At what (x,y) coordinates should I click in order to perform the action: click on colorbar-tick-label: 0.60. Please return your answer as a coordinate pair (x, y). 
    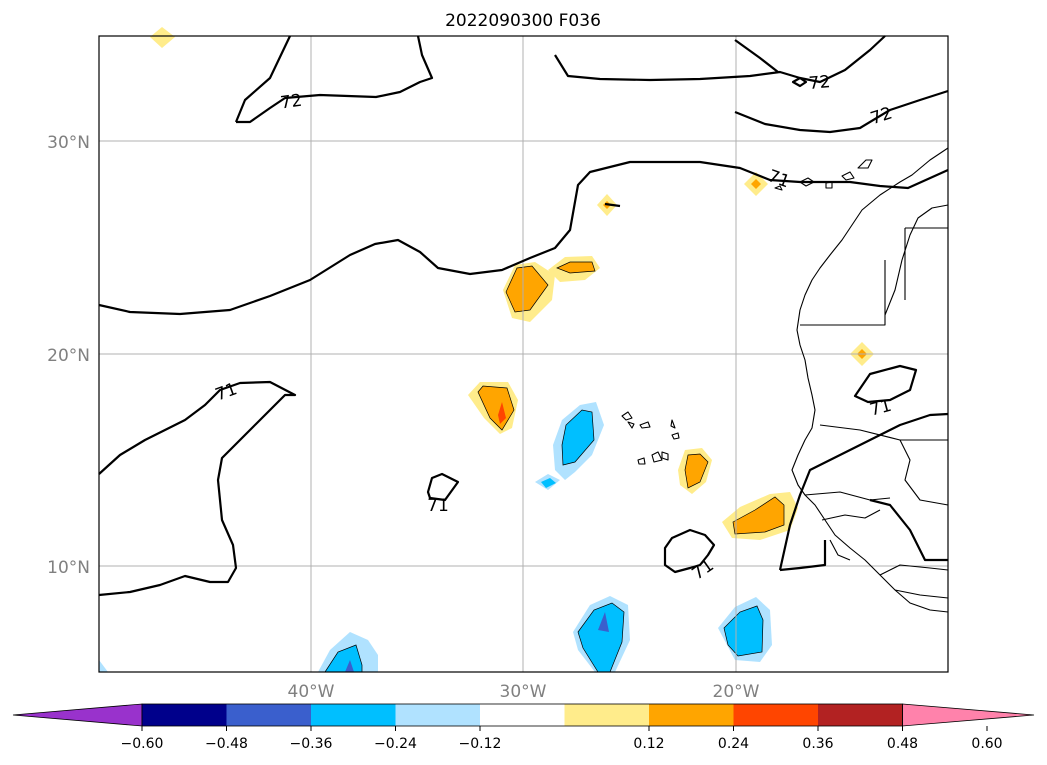
    Looking at the image, I should click on (986, 744).